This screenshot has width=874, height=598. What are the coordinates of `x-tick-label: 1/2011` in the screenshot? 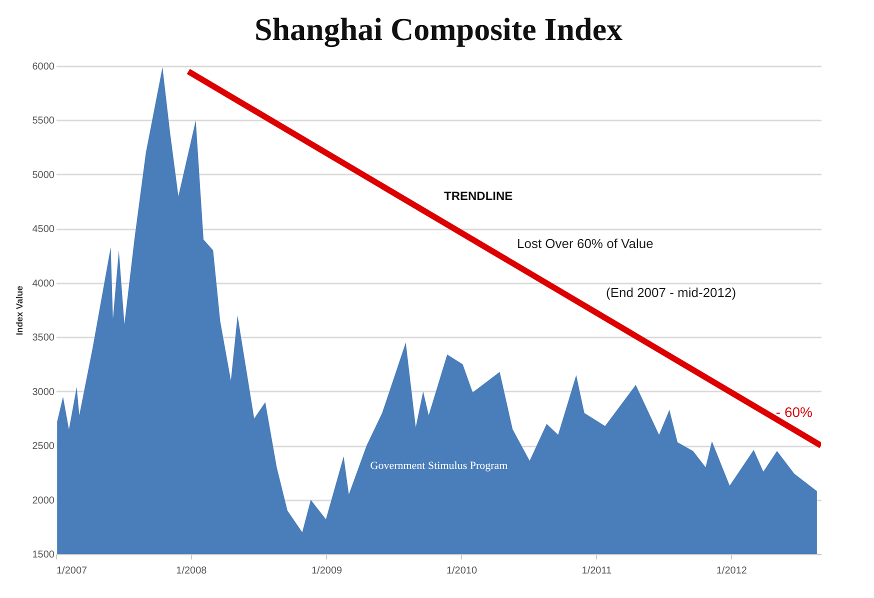 It's located at (597, 571).